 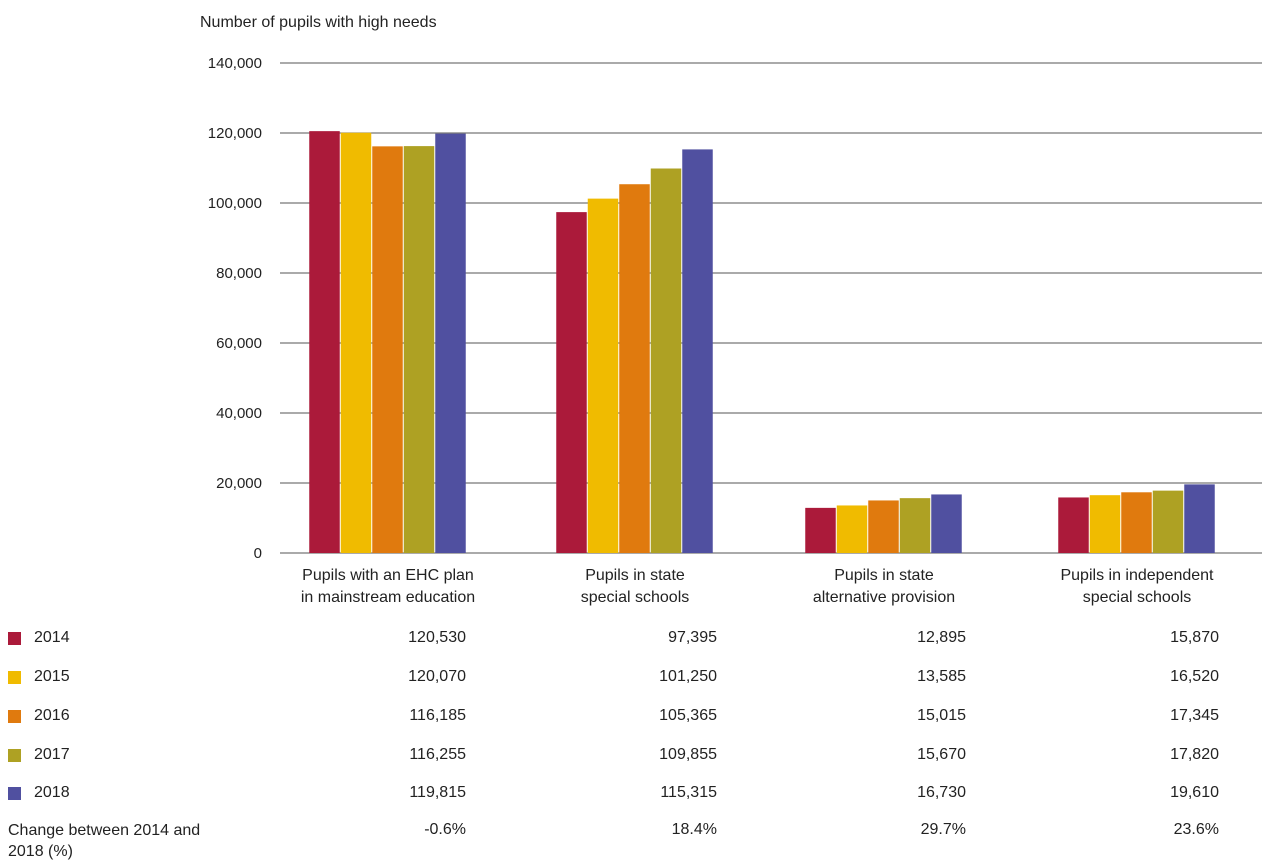 I want to click on change-cell: 18.4%, so click(x=694, y=829).